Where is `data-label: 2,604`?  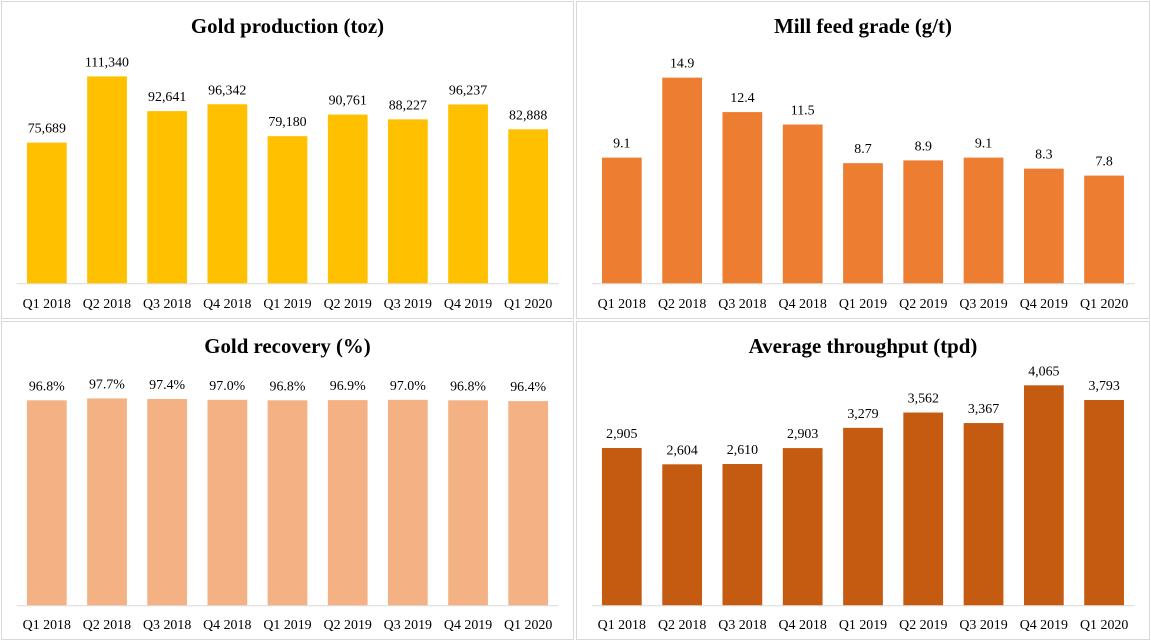 data-label: 2,604 is located at coordinates (681, 450).